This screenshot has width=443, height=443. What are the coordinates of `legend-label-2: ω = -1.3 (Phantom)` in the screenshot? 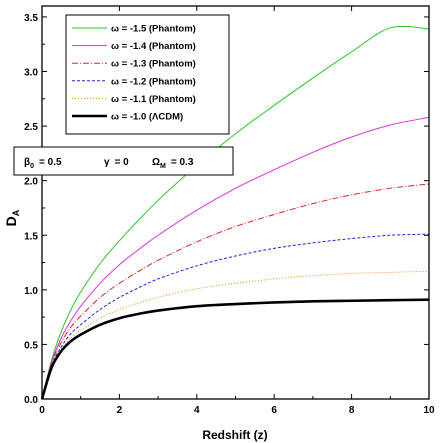 It's located at (153, 64).